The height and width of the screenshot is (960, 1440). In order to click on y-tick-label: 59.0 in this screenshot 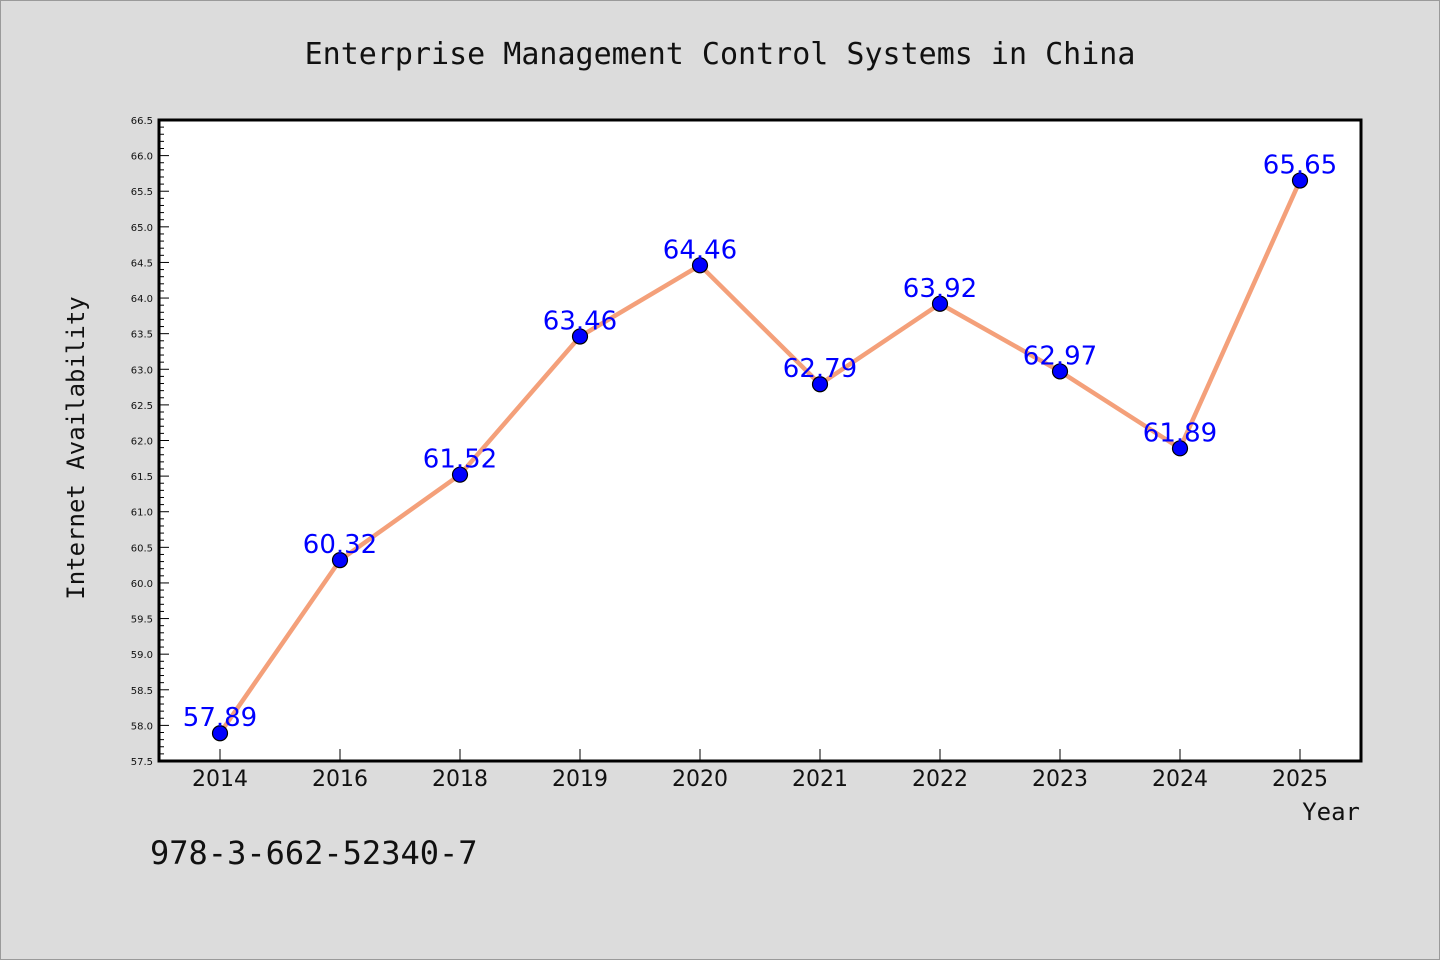, I will do `click(142, 655)`.